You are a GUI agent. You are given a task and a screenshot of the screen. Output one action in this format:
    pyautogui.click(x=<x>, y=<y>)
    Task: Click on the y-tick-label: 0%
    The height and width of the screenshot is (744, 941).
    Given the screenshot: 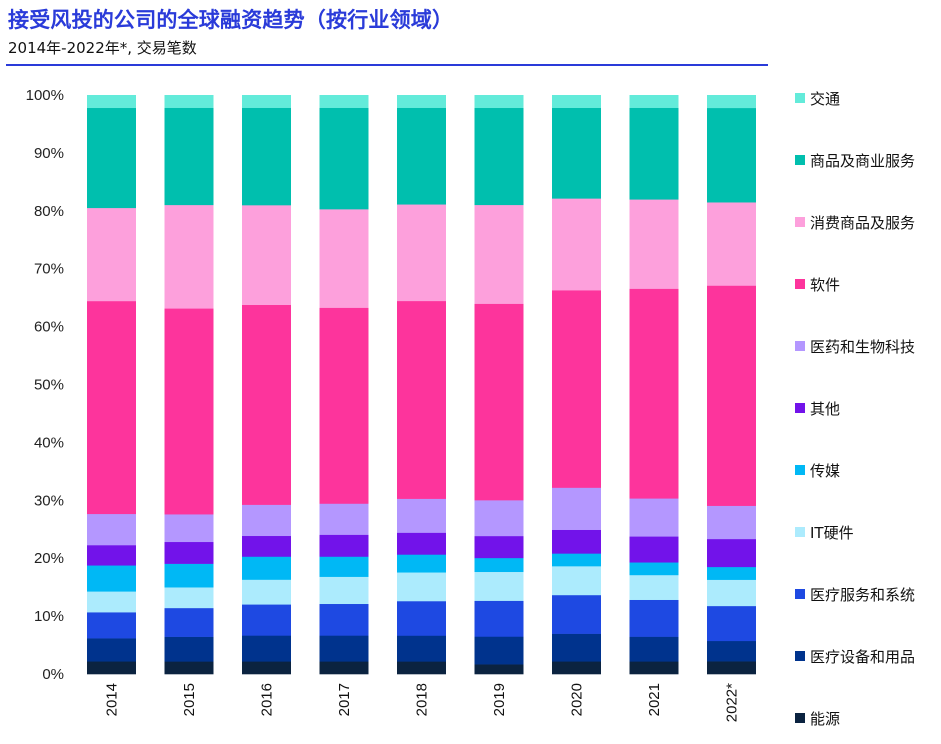 What is the action you would take?
    pyautogui.click(x=53, y=674)
    